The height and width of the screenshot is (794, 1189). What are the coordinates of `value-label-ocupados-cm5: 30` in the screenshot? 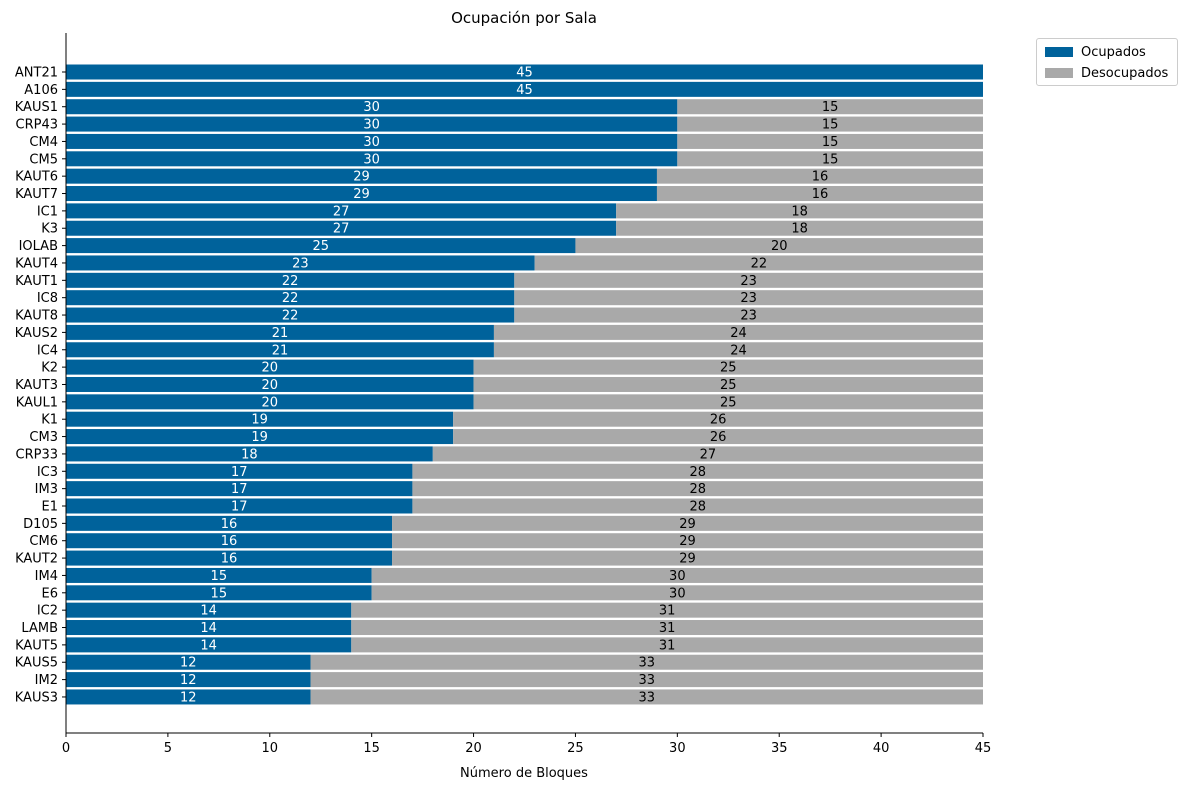 It's located at (371, 159).